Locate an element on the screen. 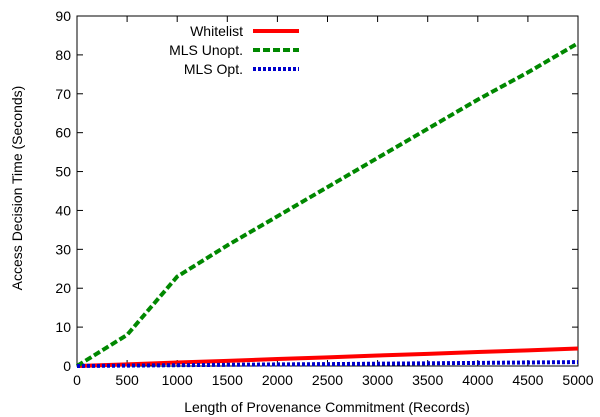  y-tick-label: 40 is located at coordinates (63, 210).